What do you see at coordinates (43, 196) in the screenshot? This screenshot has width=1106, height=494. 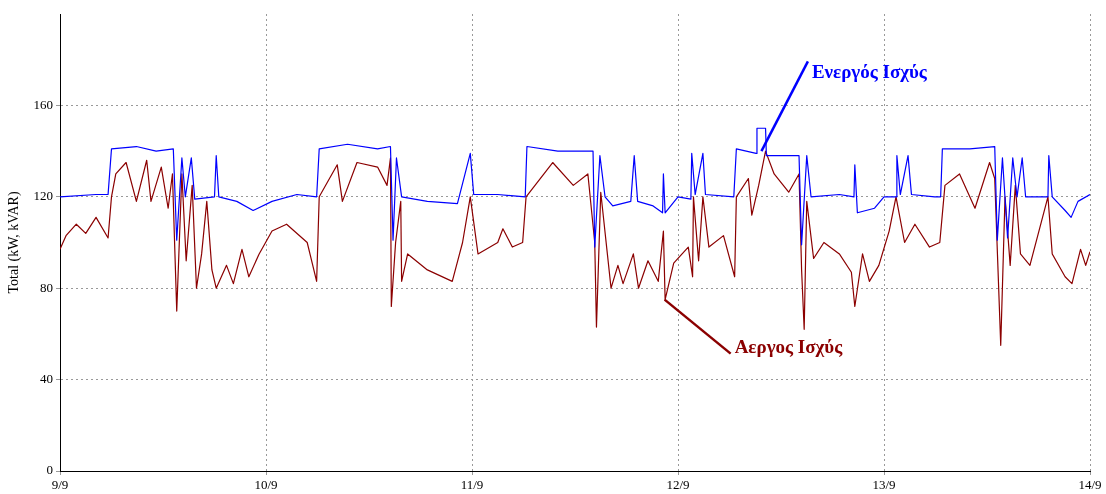 I see `y-tick-label: 120` at bounding box center [43, 196].